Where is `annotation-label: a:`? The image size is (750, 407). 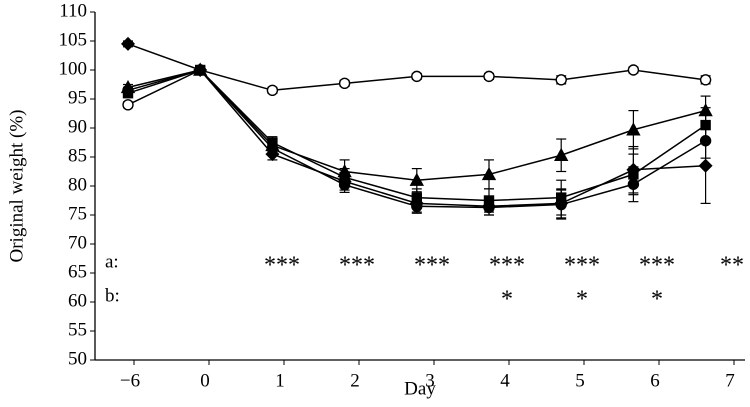
annotation-label: a: is located at coordinates (112, 261).